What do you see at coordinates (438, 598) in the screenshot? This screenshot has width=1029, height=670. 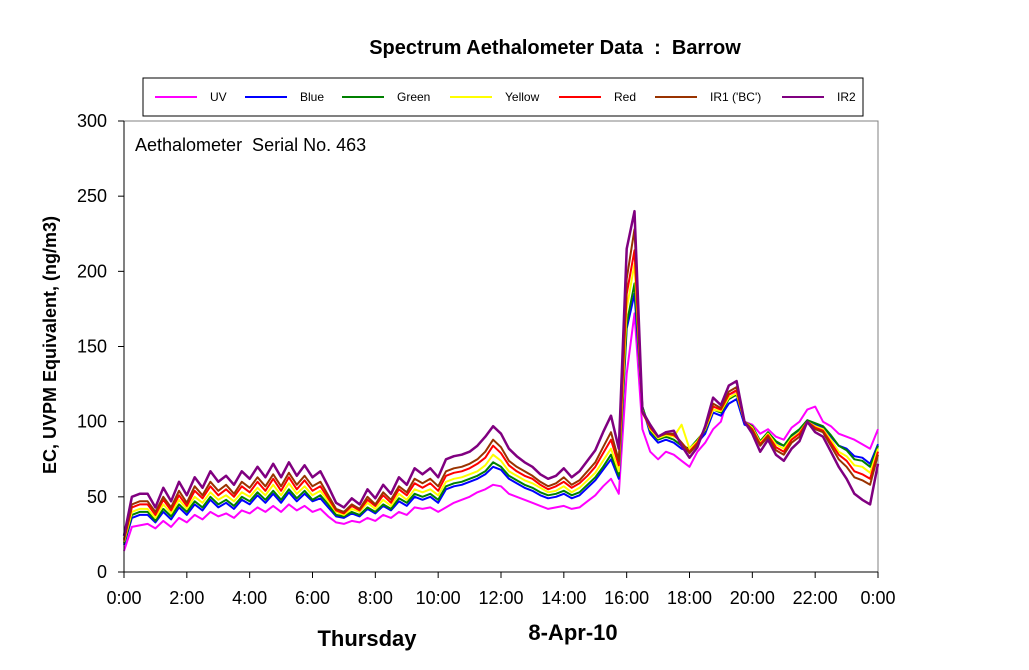 I see `x-tick-label: 10:00` at bounding box center [438, 598].